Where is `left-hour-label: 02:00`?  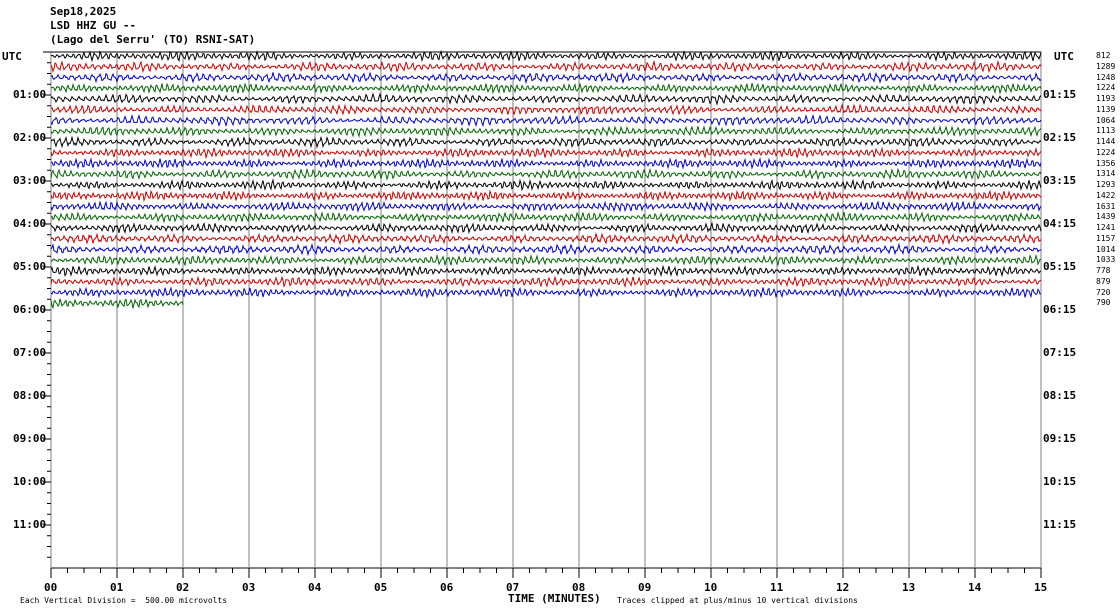
left-hour-label: 02:00 is located at coordinates (30, 137).